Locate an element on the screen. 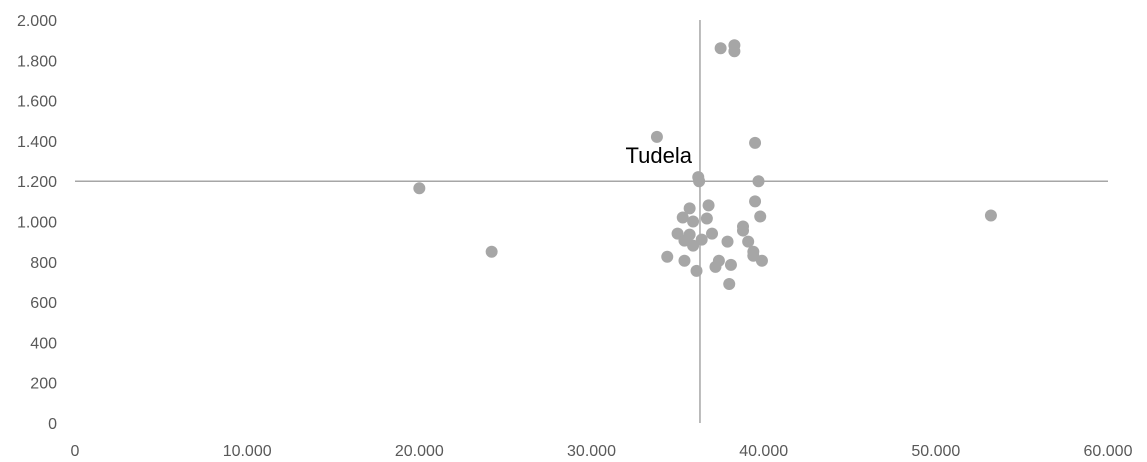 Image resolution: width=1147 pixels, height=462 pixels. y-tick-label: 1.400 is located at coordinates (37, 142).